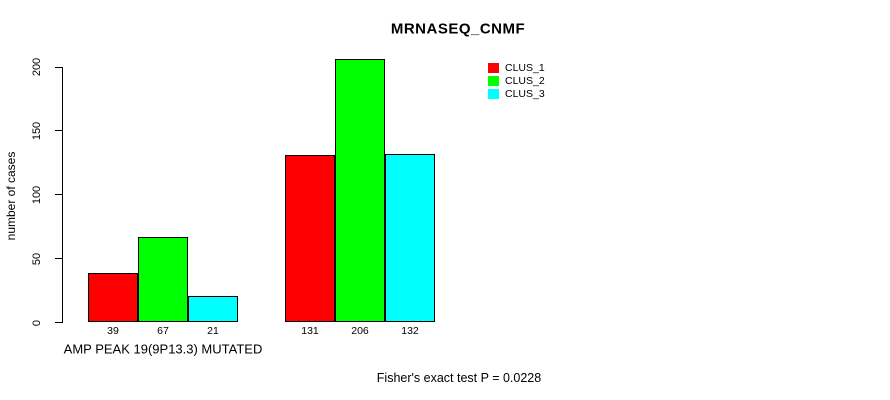 This screenshot has width=890, height=400. I want to click on y-axis-line, so click(62, 195).